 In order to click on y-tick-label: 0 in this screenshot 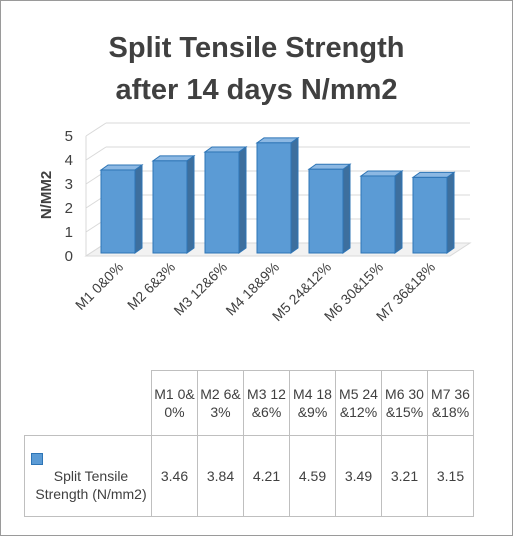, I will do `click(69, 256)`.